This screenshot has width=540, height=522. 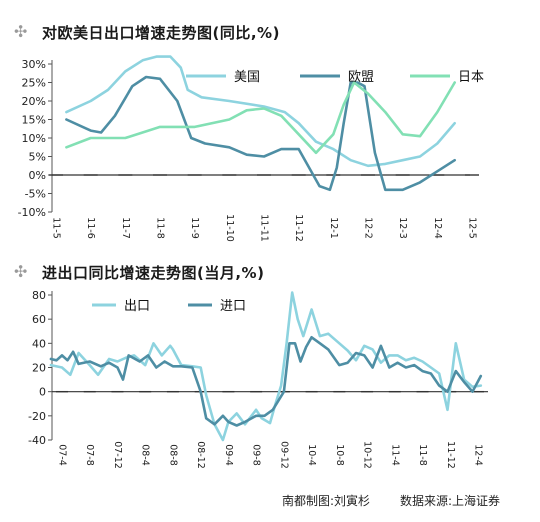 I want to click on x-tick-label: 08-8, so click(x=172, y=455).